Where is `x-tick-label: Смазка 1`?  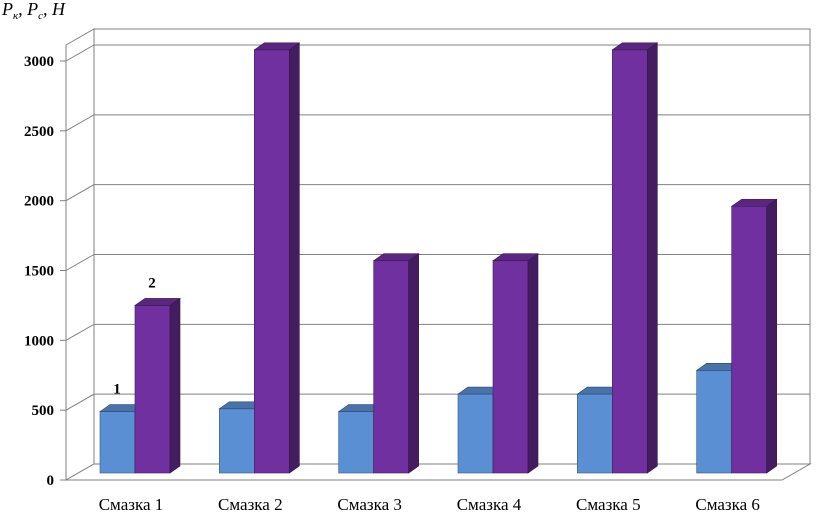 x-tick-label: Смазка 1 is located at coordinates (131, 504).